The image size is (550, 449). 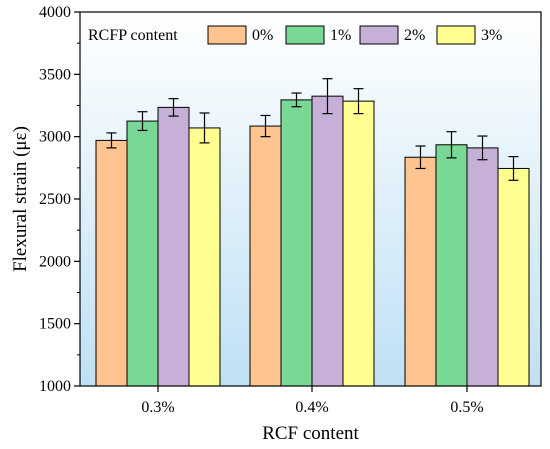 What do you see at coordinates (142, 253) in the screenshot?
I see `bar-0.3%-1%` at bounding box center [142, 253].